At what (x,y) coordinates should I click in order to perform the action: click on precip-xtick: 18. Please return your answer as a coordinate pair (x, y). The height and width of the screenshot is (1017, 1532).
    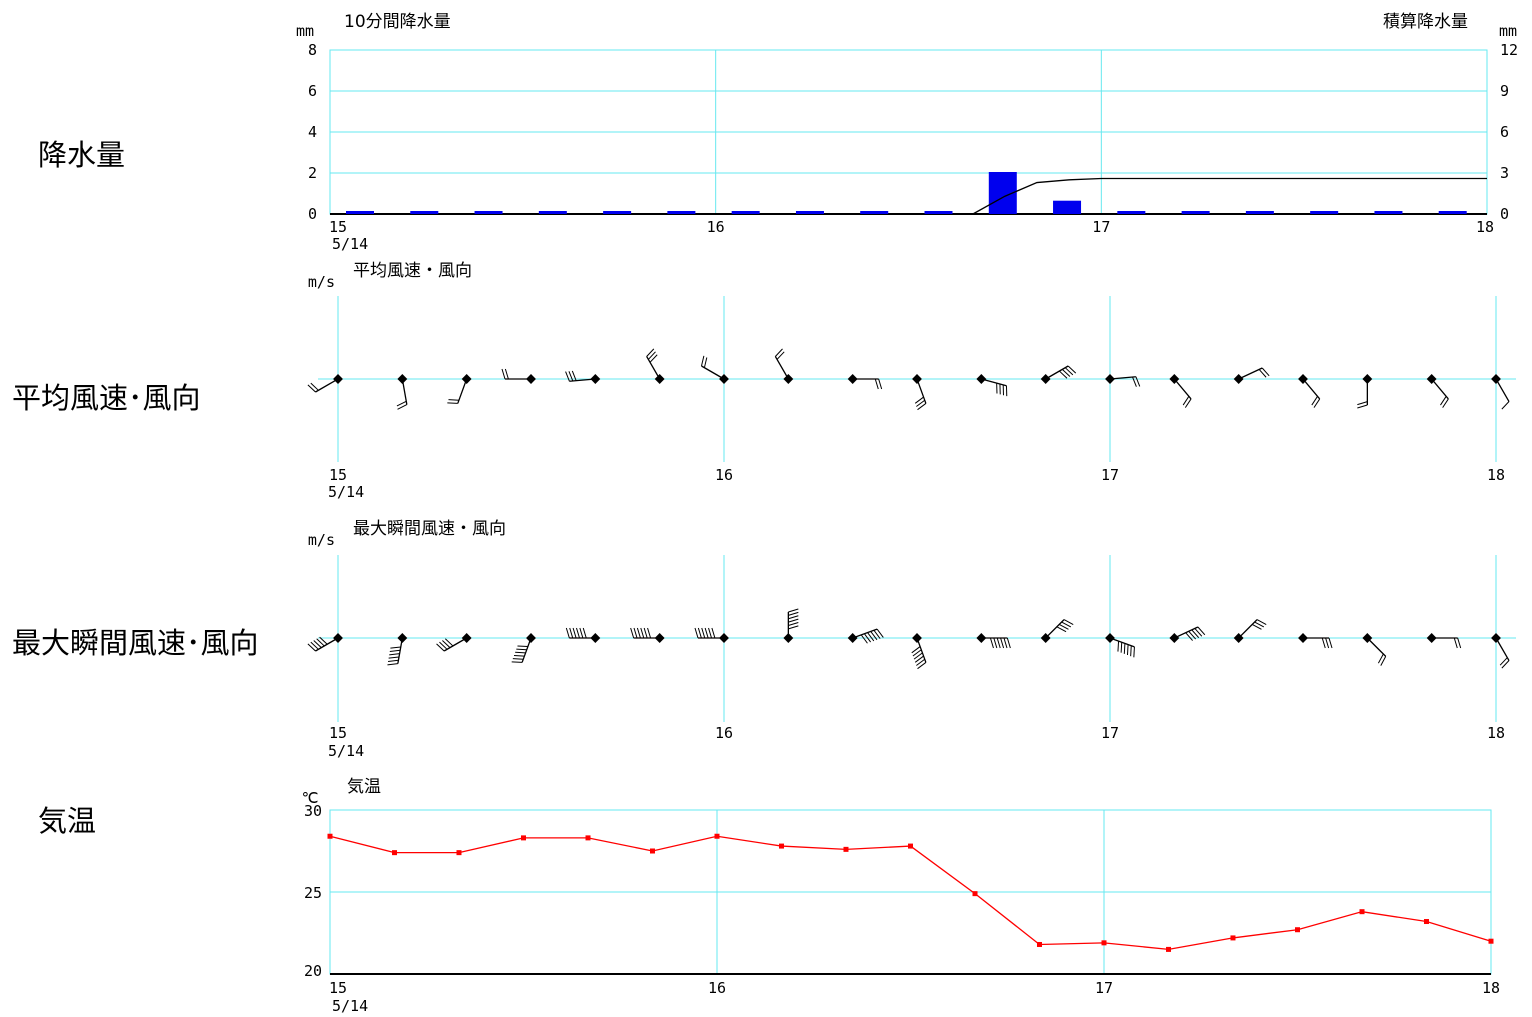
    Looking at the image, I should click on (1485, 227).